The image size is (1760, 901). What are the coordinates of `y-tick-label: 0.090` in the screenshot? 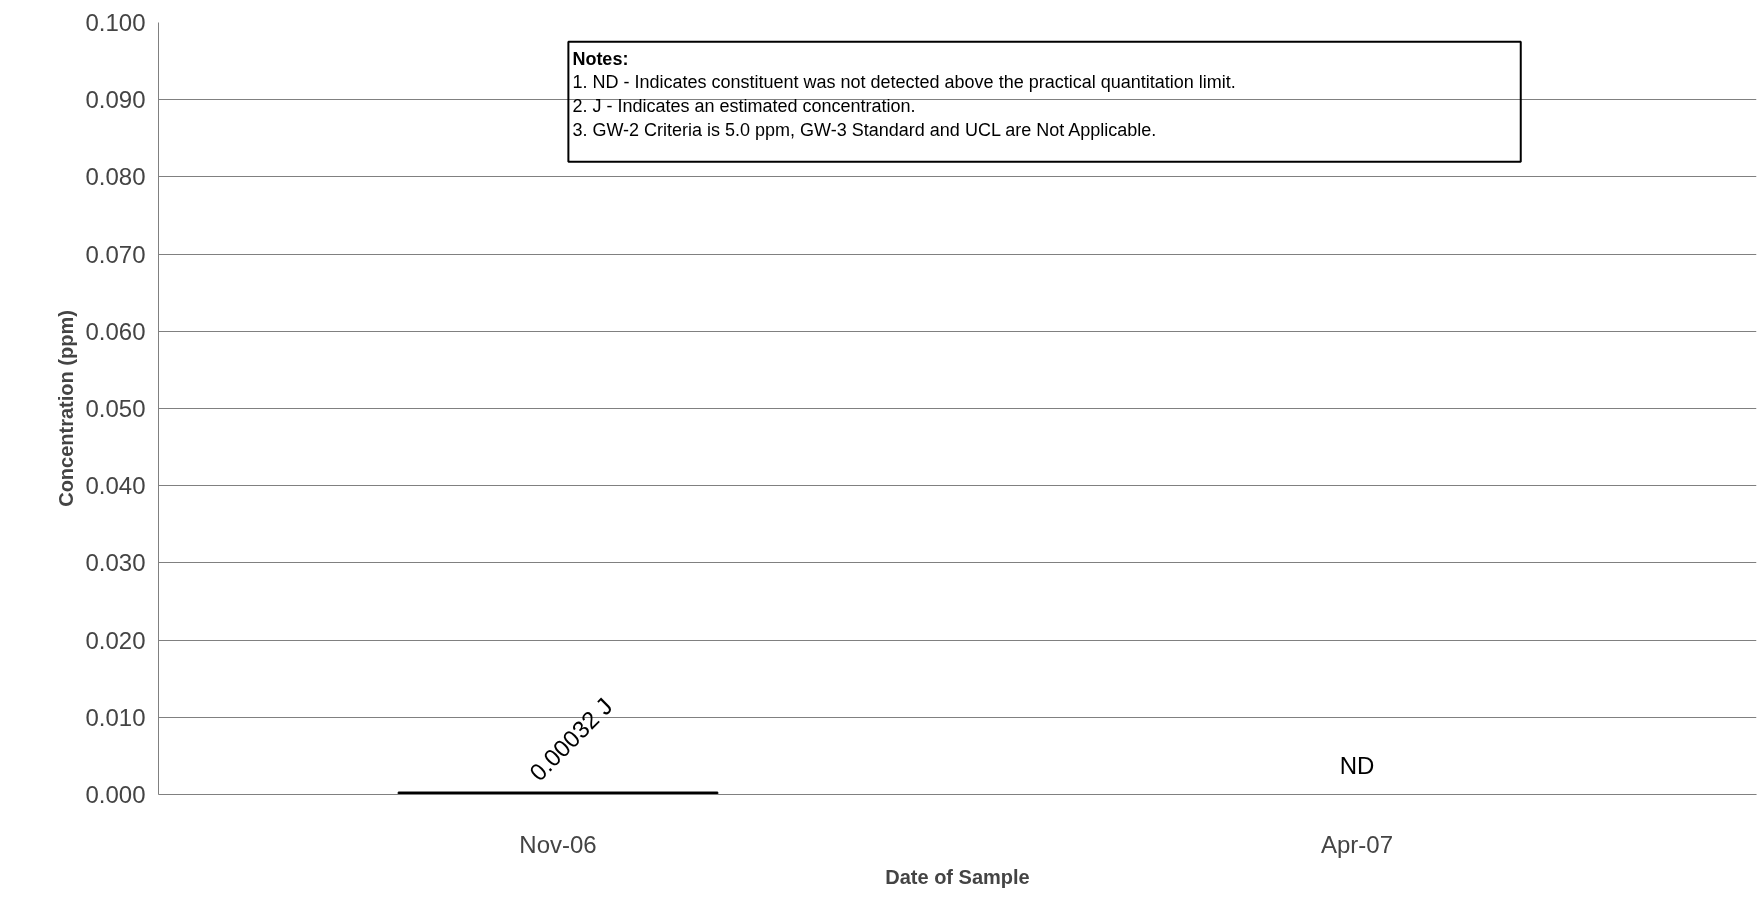 It's located at (115, 100).